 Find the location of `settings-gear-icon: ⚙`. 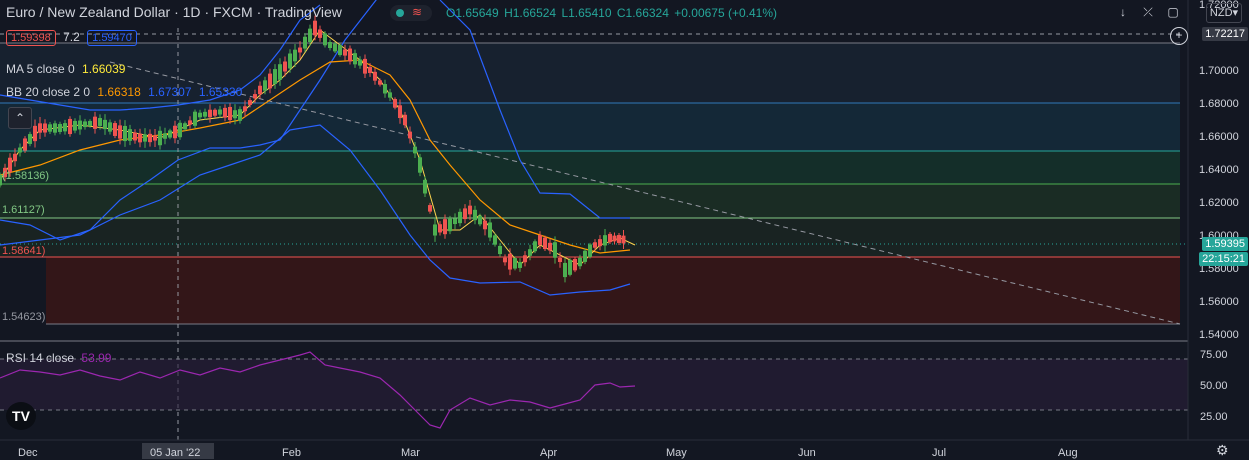

settings-gear-icon: ⚙ is located at coordinates (1222, 450).